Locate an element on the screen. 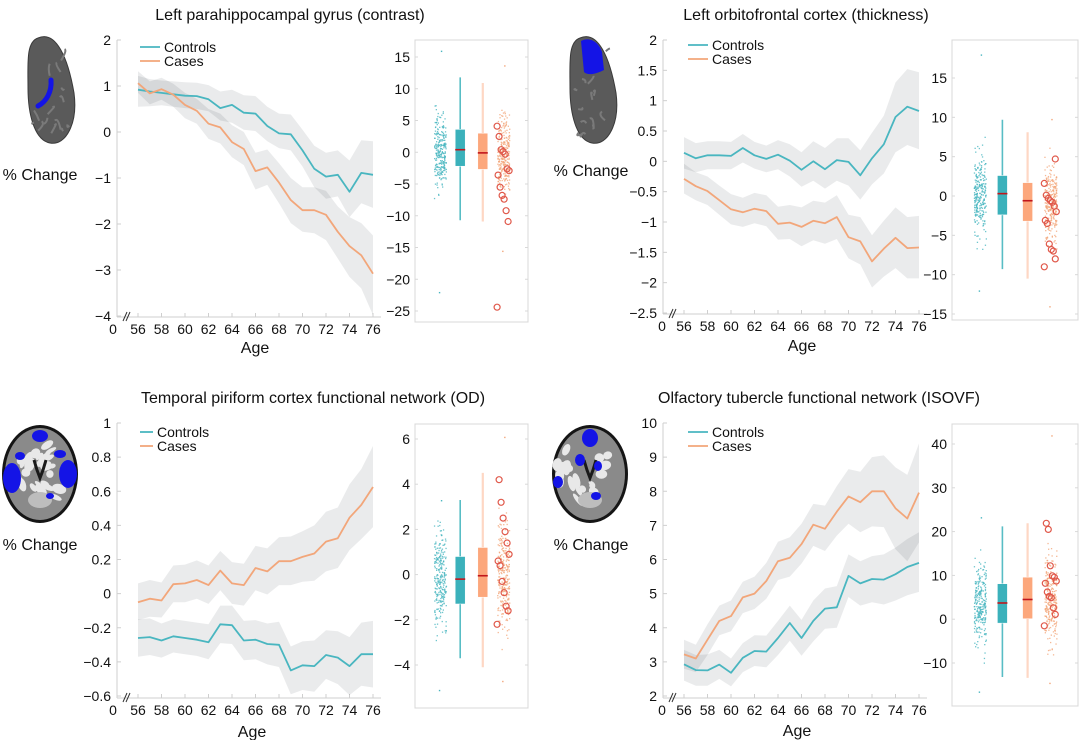  boxplot-y-tick-label: −10 is located at coordinates (398, 216).